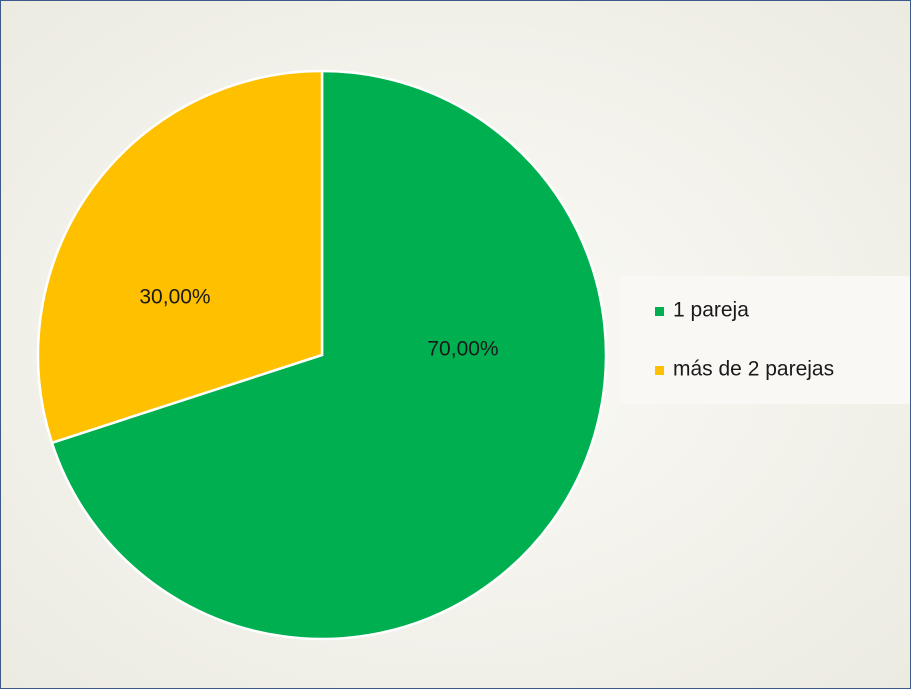  Describe the element at coordinates (462, 349) in the screenshot. I see `data-label: 70,00%` at that location.